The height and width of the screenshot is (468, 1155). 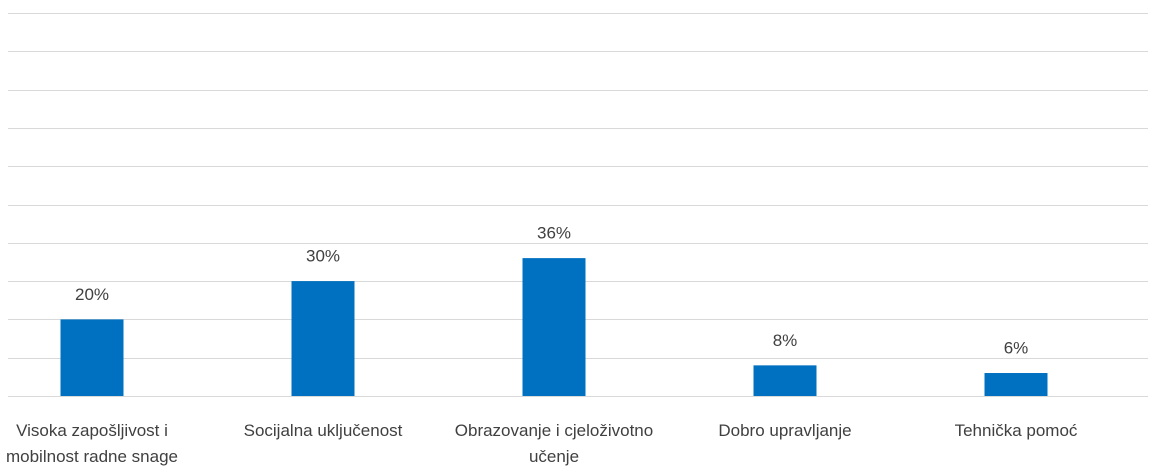 What do you see at coordinates (323, 430) in the screenshot?
I see `x-tick-label: Socijalna uključenost` at bounding box center [323, 430].